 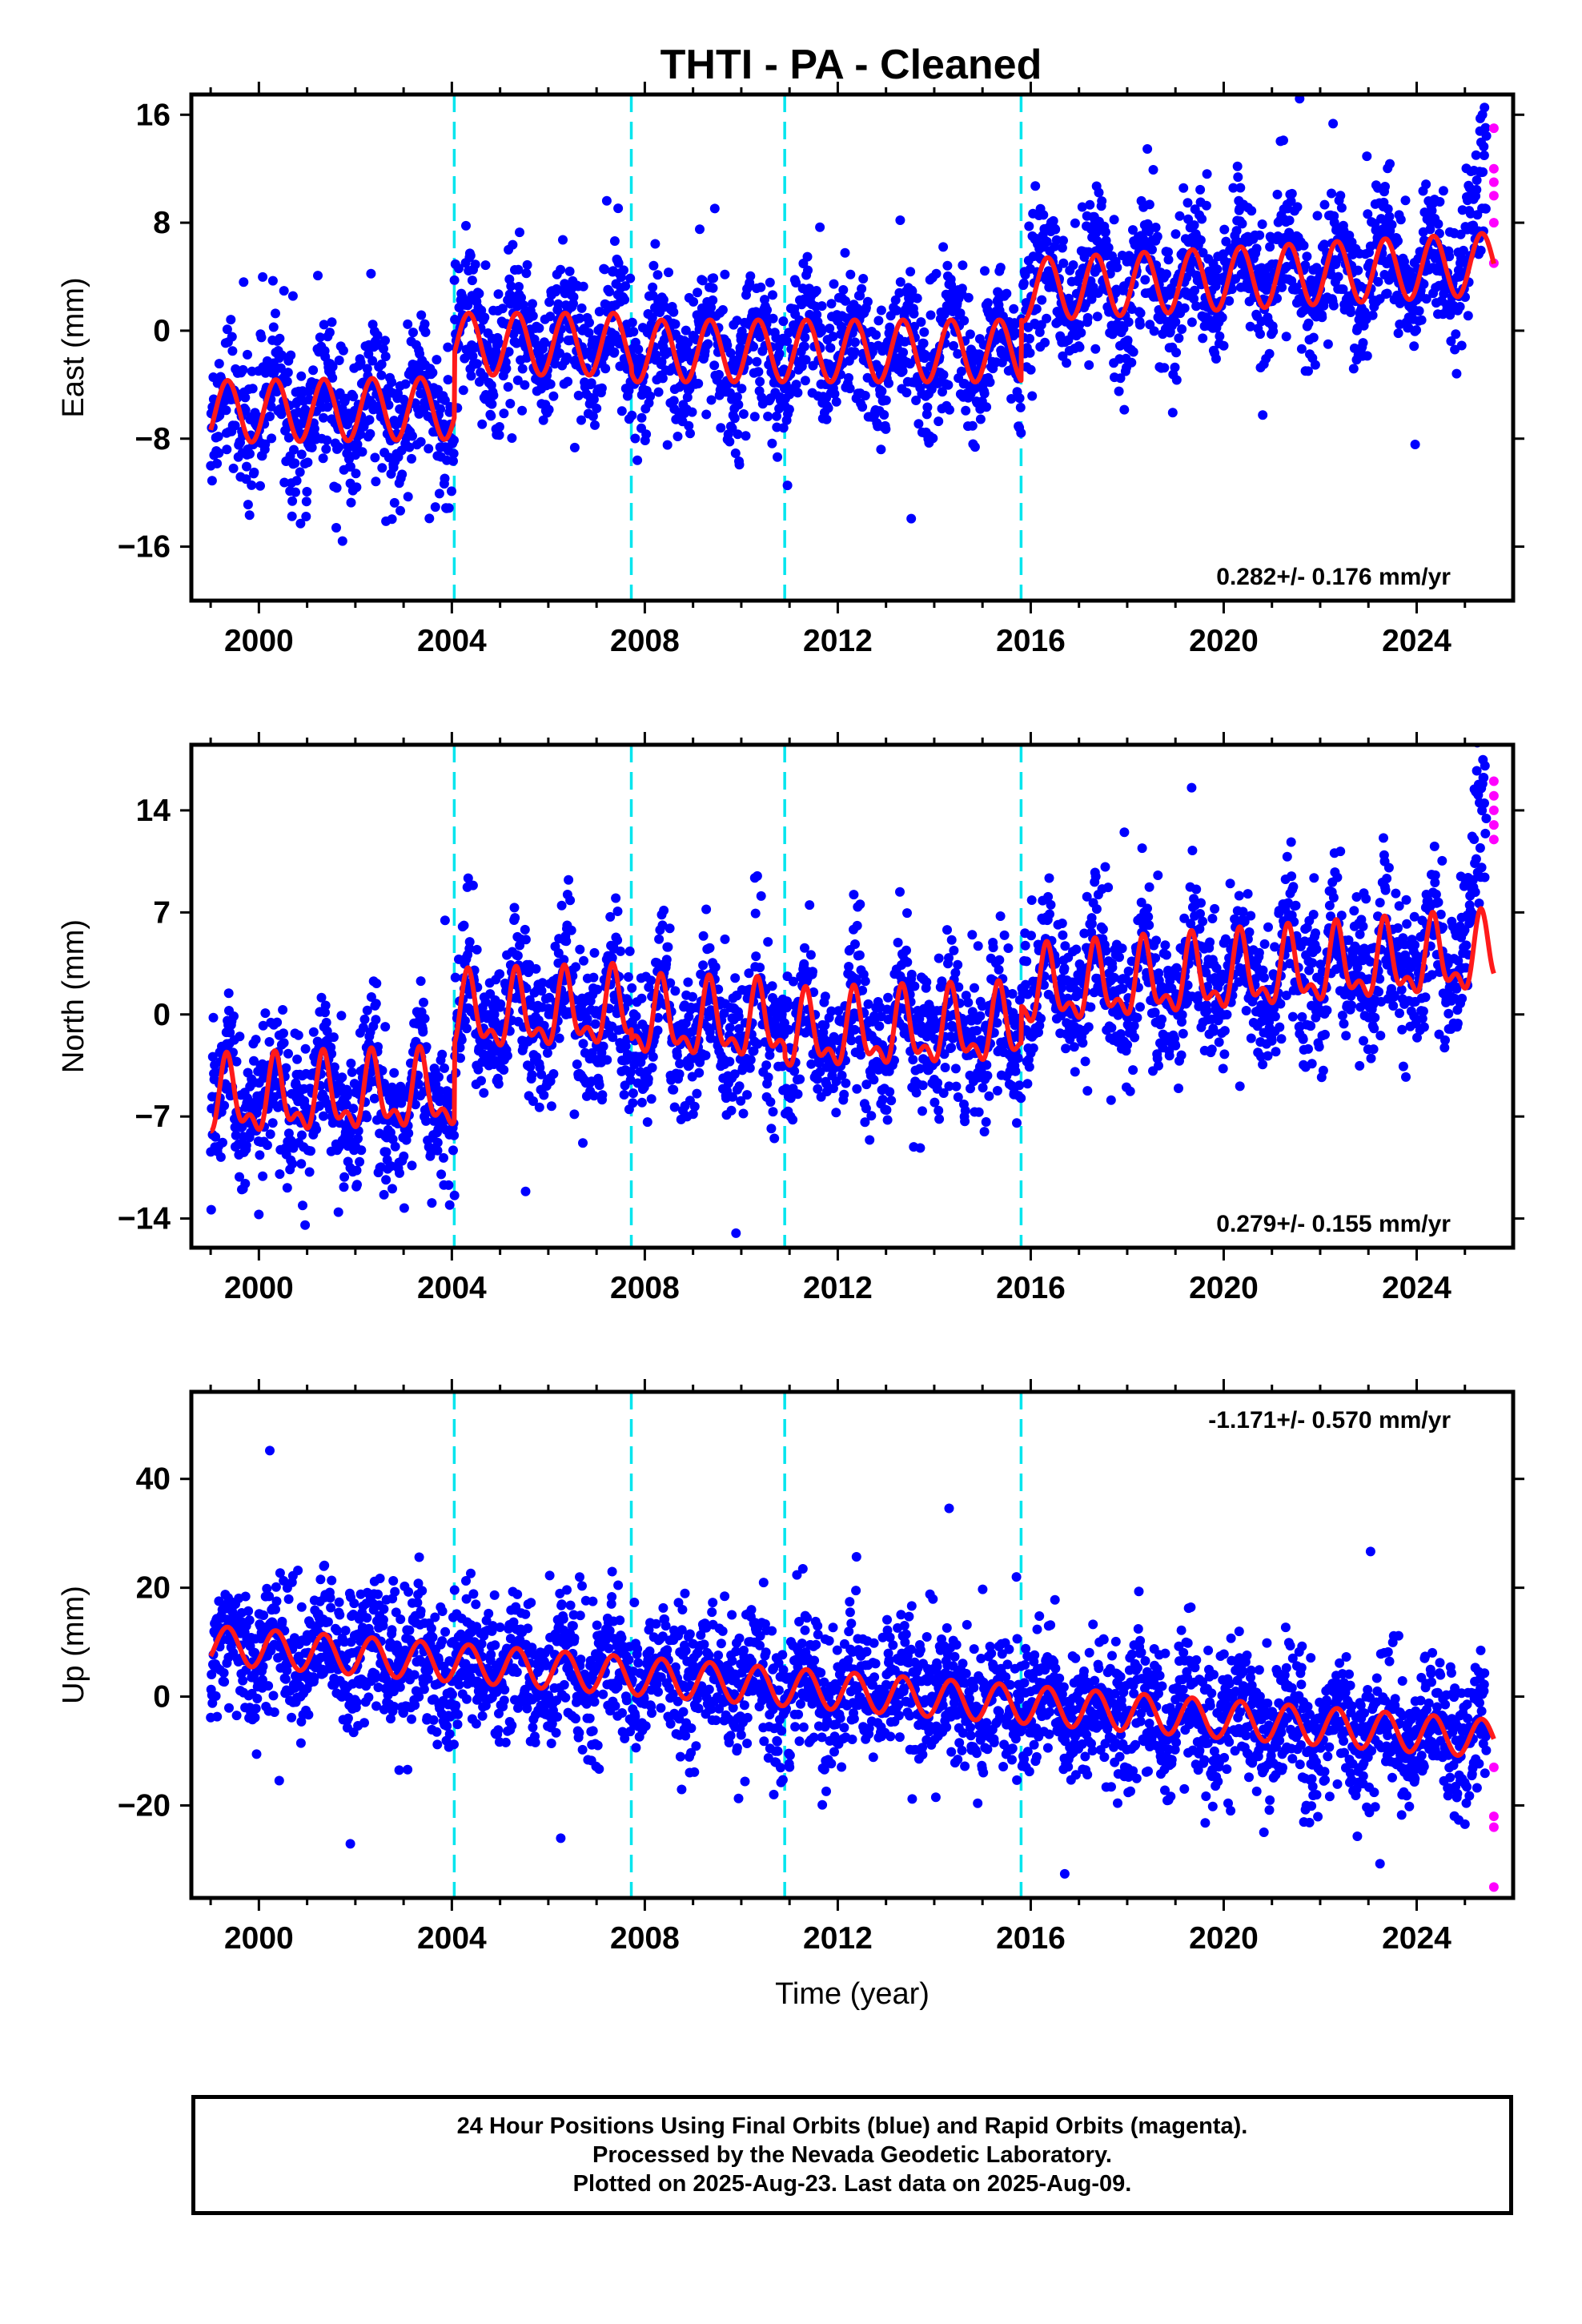 What do you see at coordinates (645, 641) in the screenshot?
I see `x-tick-label: 2008` at bounding box center [645, 641].